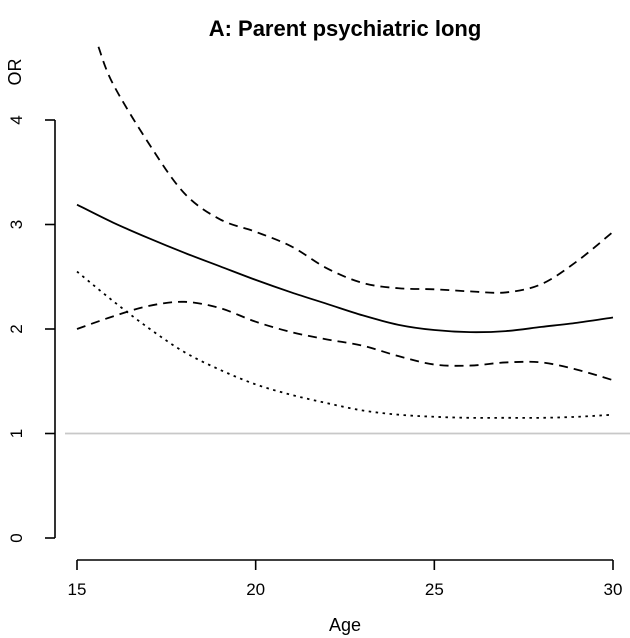  What do you see at coordinates (345, 341) in the screenshot?
I see `series-line-3-dashed` at bounding box center [345, 341].